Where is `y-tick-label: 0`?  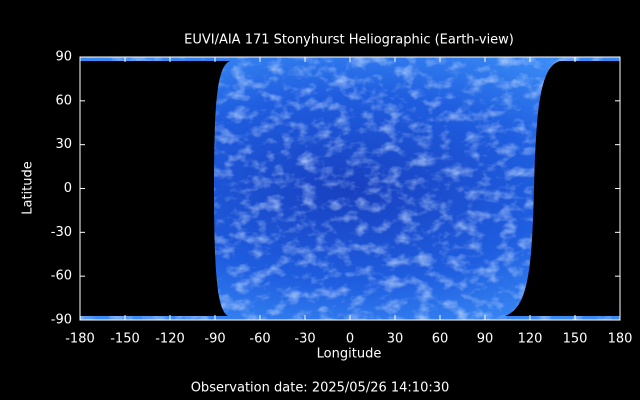 y-tick-label: 0 is located at coordinates (68, 188).